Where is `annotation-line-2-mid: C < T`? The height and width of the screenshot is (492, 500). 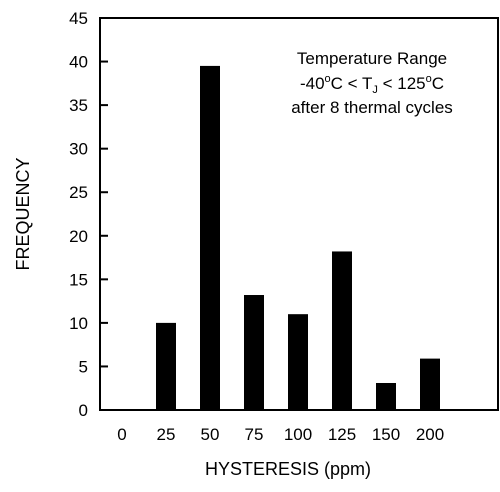 annotation-line-2-mid: C < T is located at coordinates (352, 83).